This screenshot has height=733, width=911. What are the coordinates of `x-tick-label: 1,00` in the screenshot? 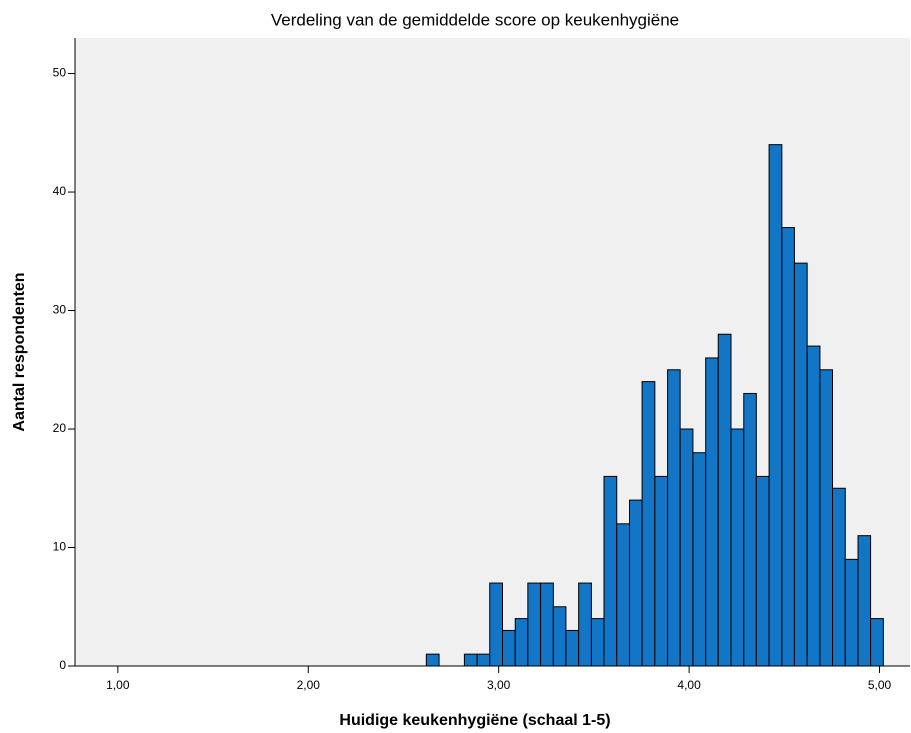 It's located at (118, 685).